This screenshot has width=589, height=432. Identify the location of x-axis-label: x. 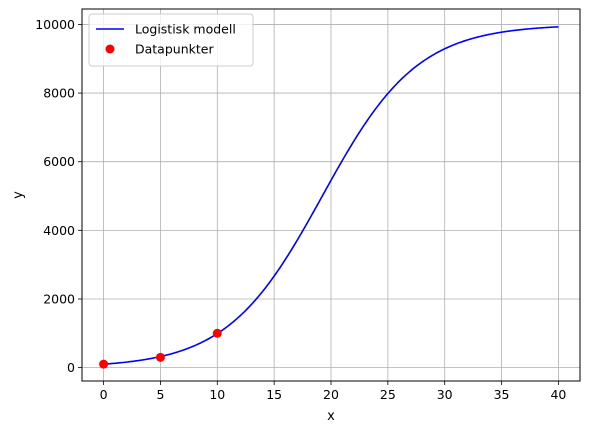
(331, 416).